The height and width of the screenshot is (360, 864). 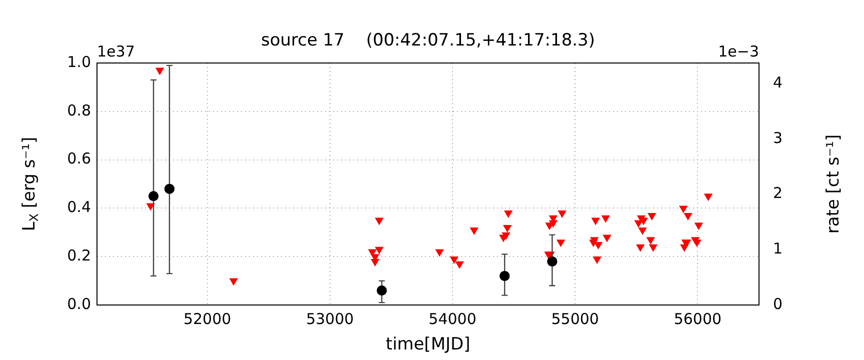 I want to click on chart-title: source 17 (00:42:07.15,+41:17:18.3), so click(x=428, y=40).